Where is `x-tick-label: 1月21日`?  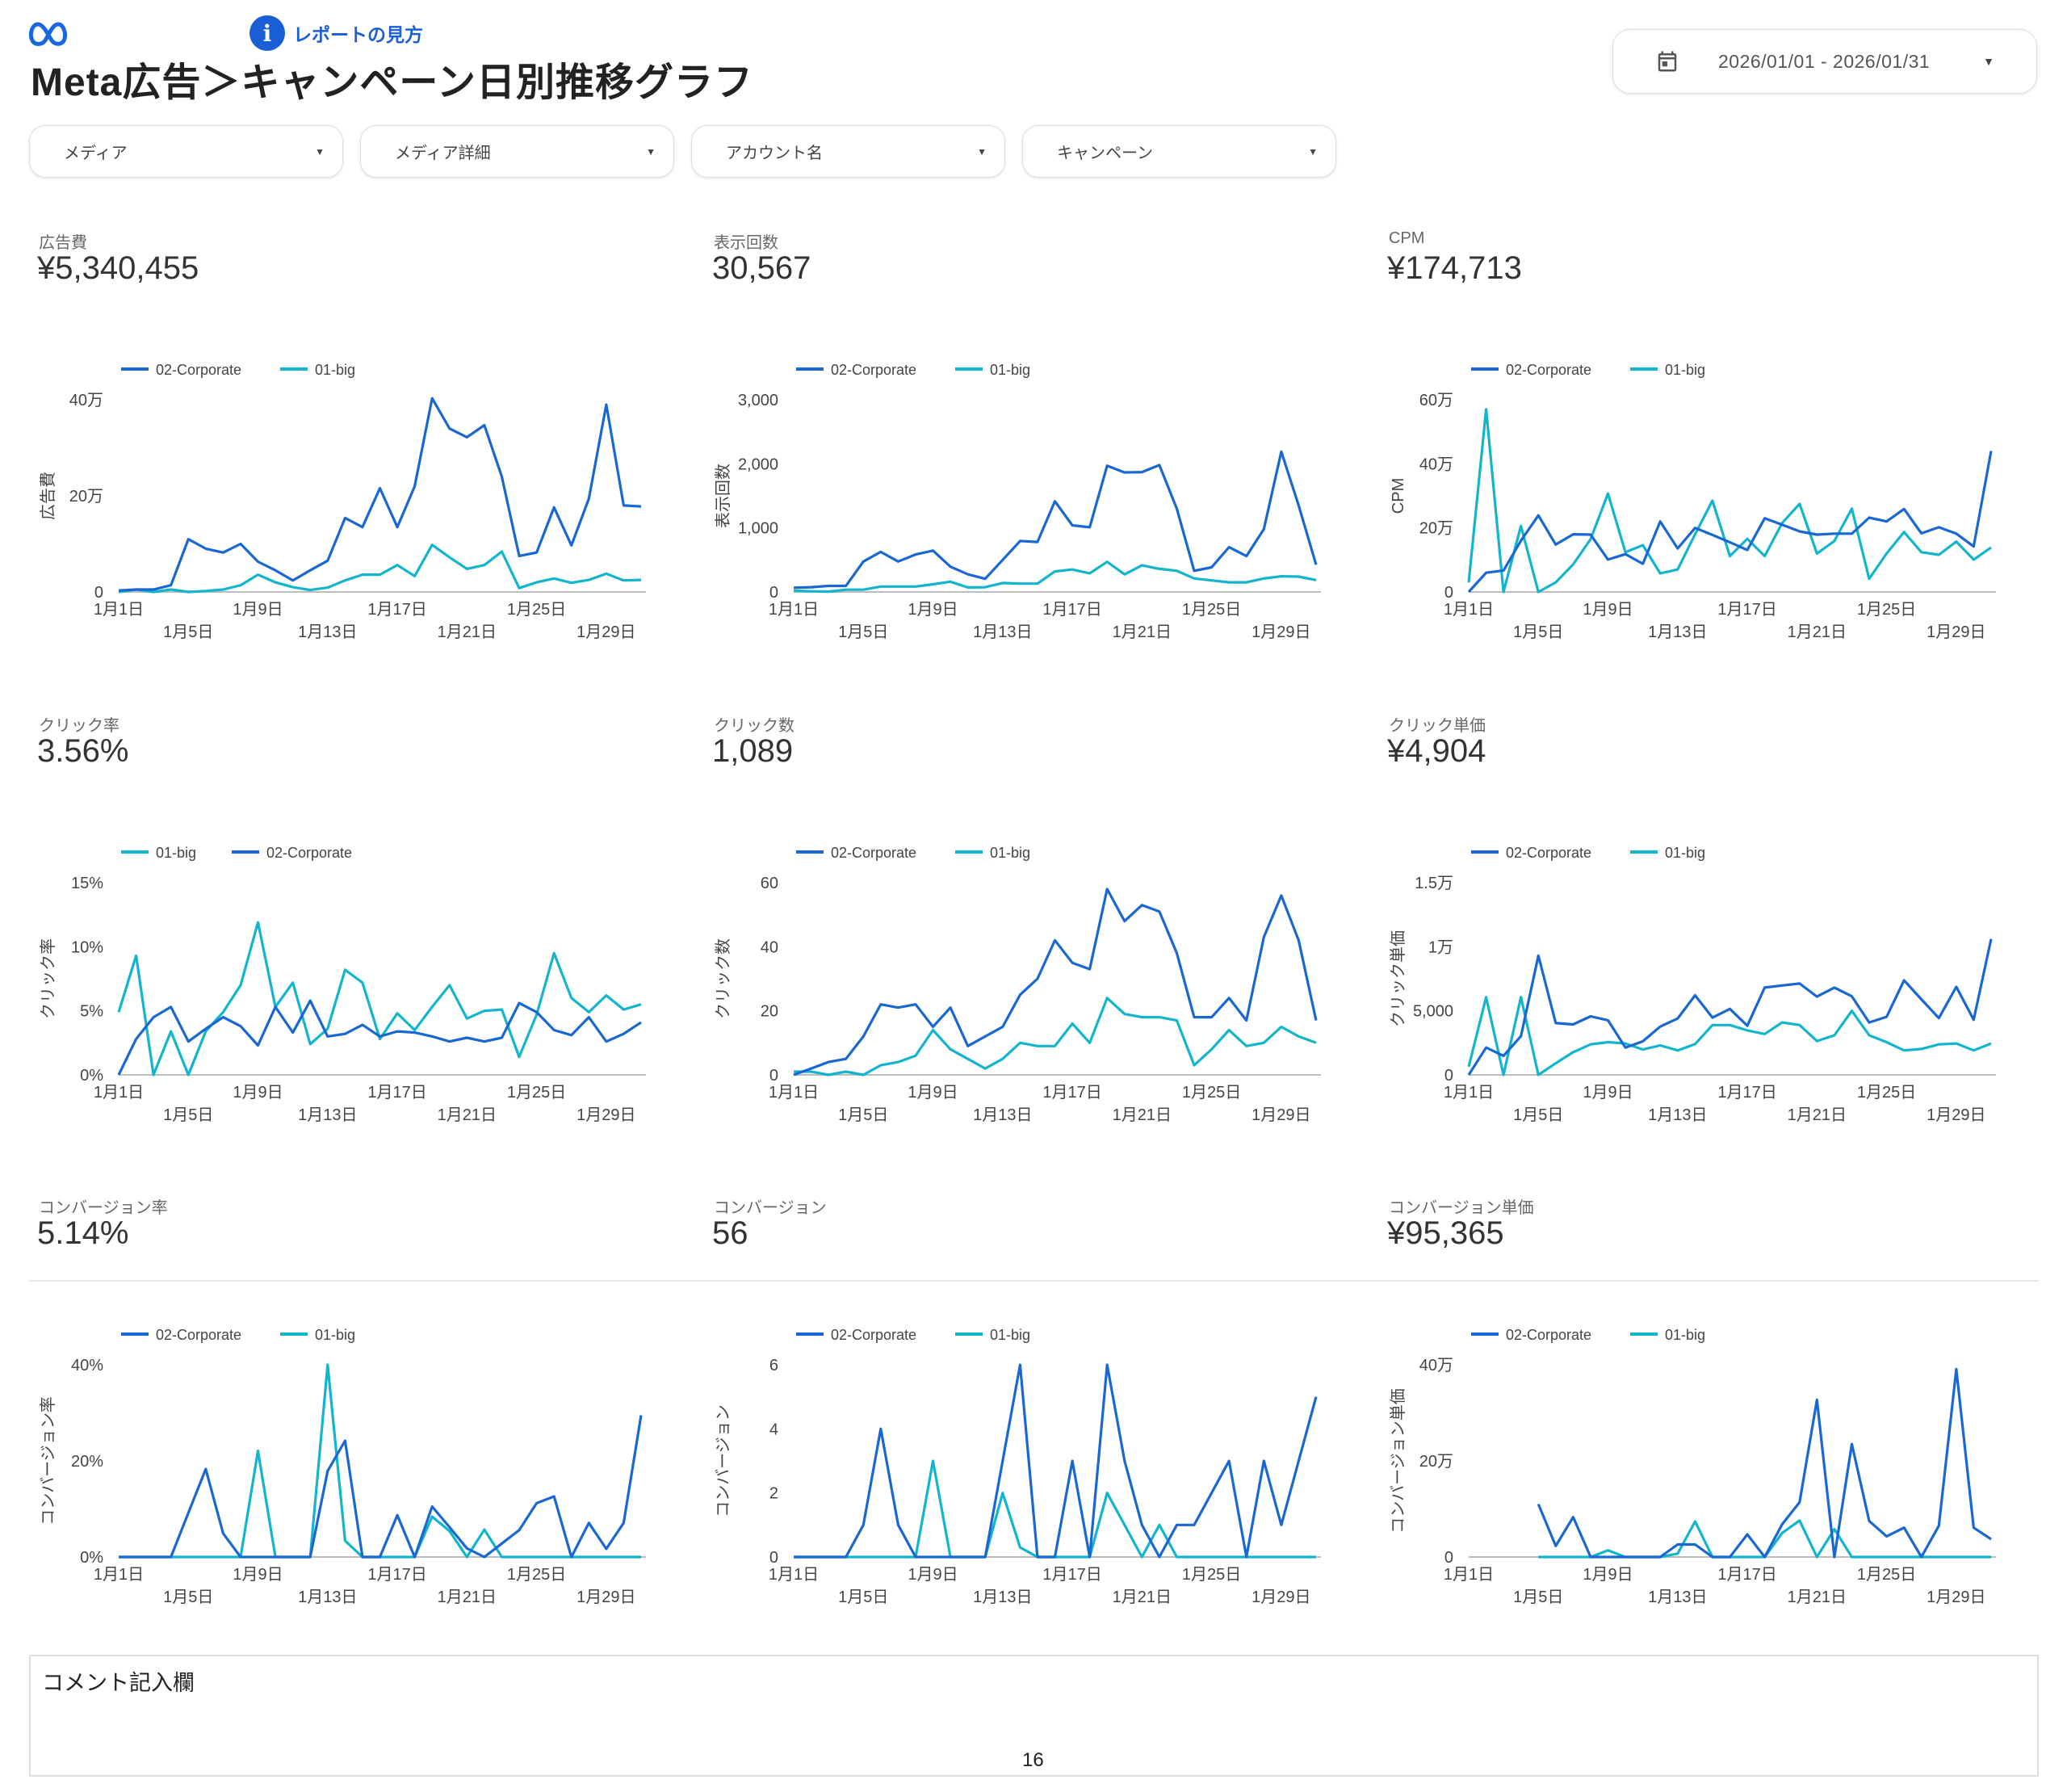 x-tick-label: 1月21日 is located at coordinates (1818, 632).